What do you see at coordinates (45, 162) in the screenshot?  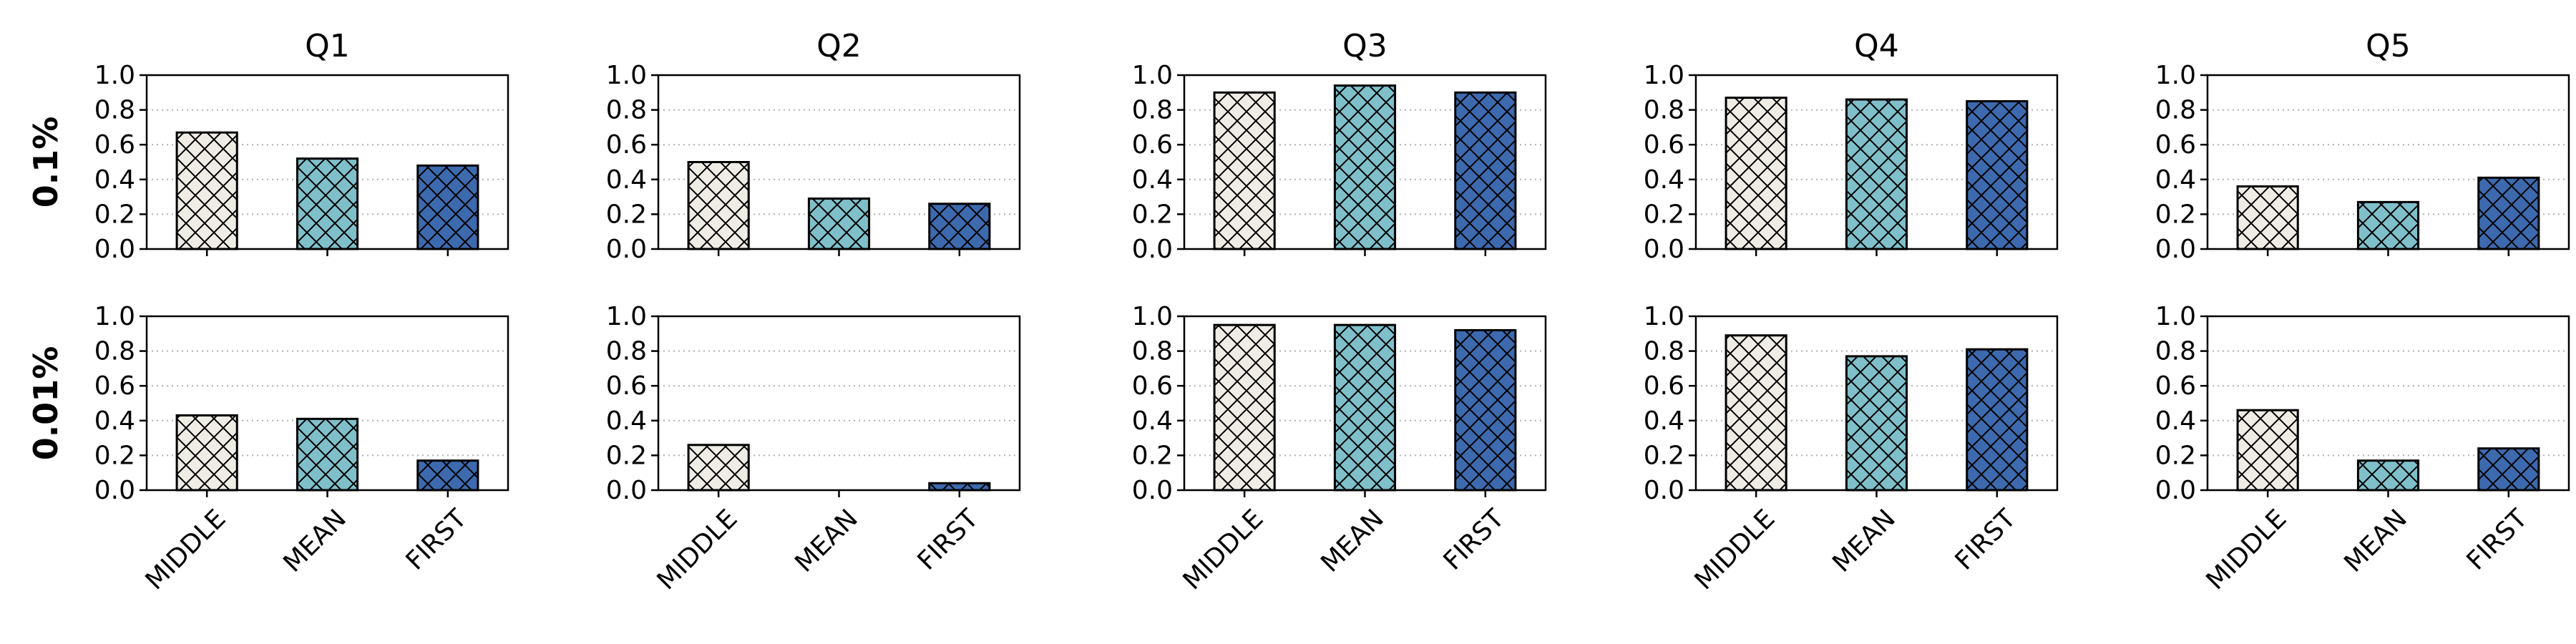 I see `row-label: 0.1%` at bounding box center [45, 162].